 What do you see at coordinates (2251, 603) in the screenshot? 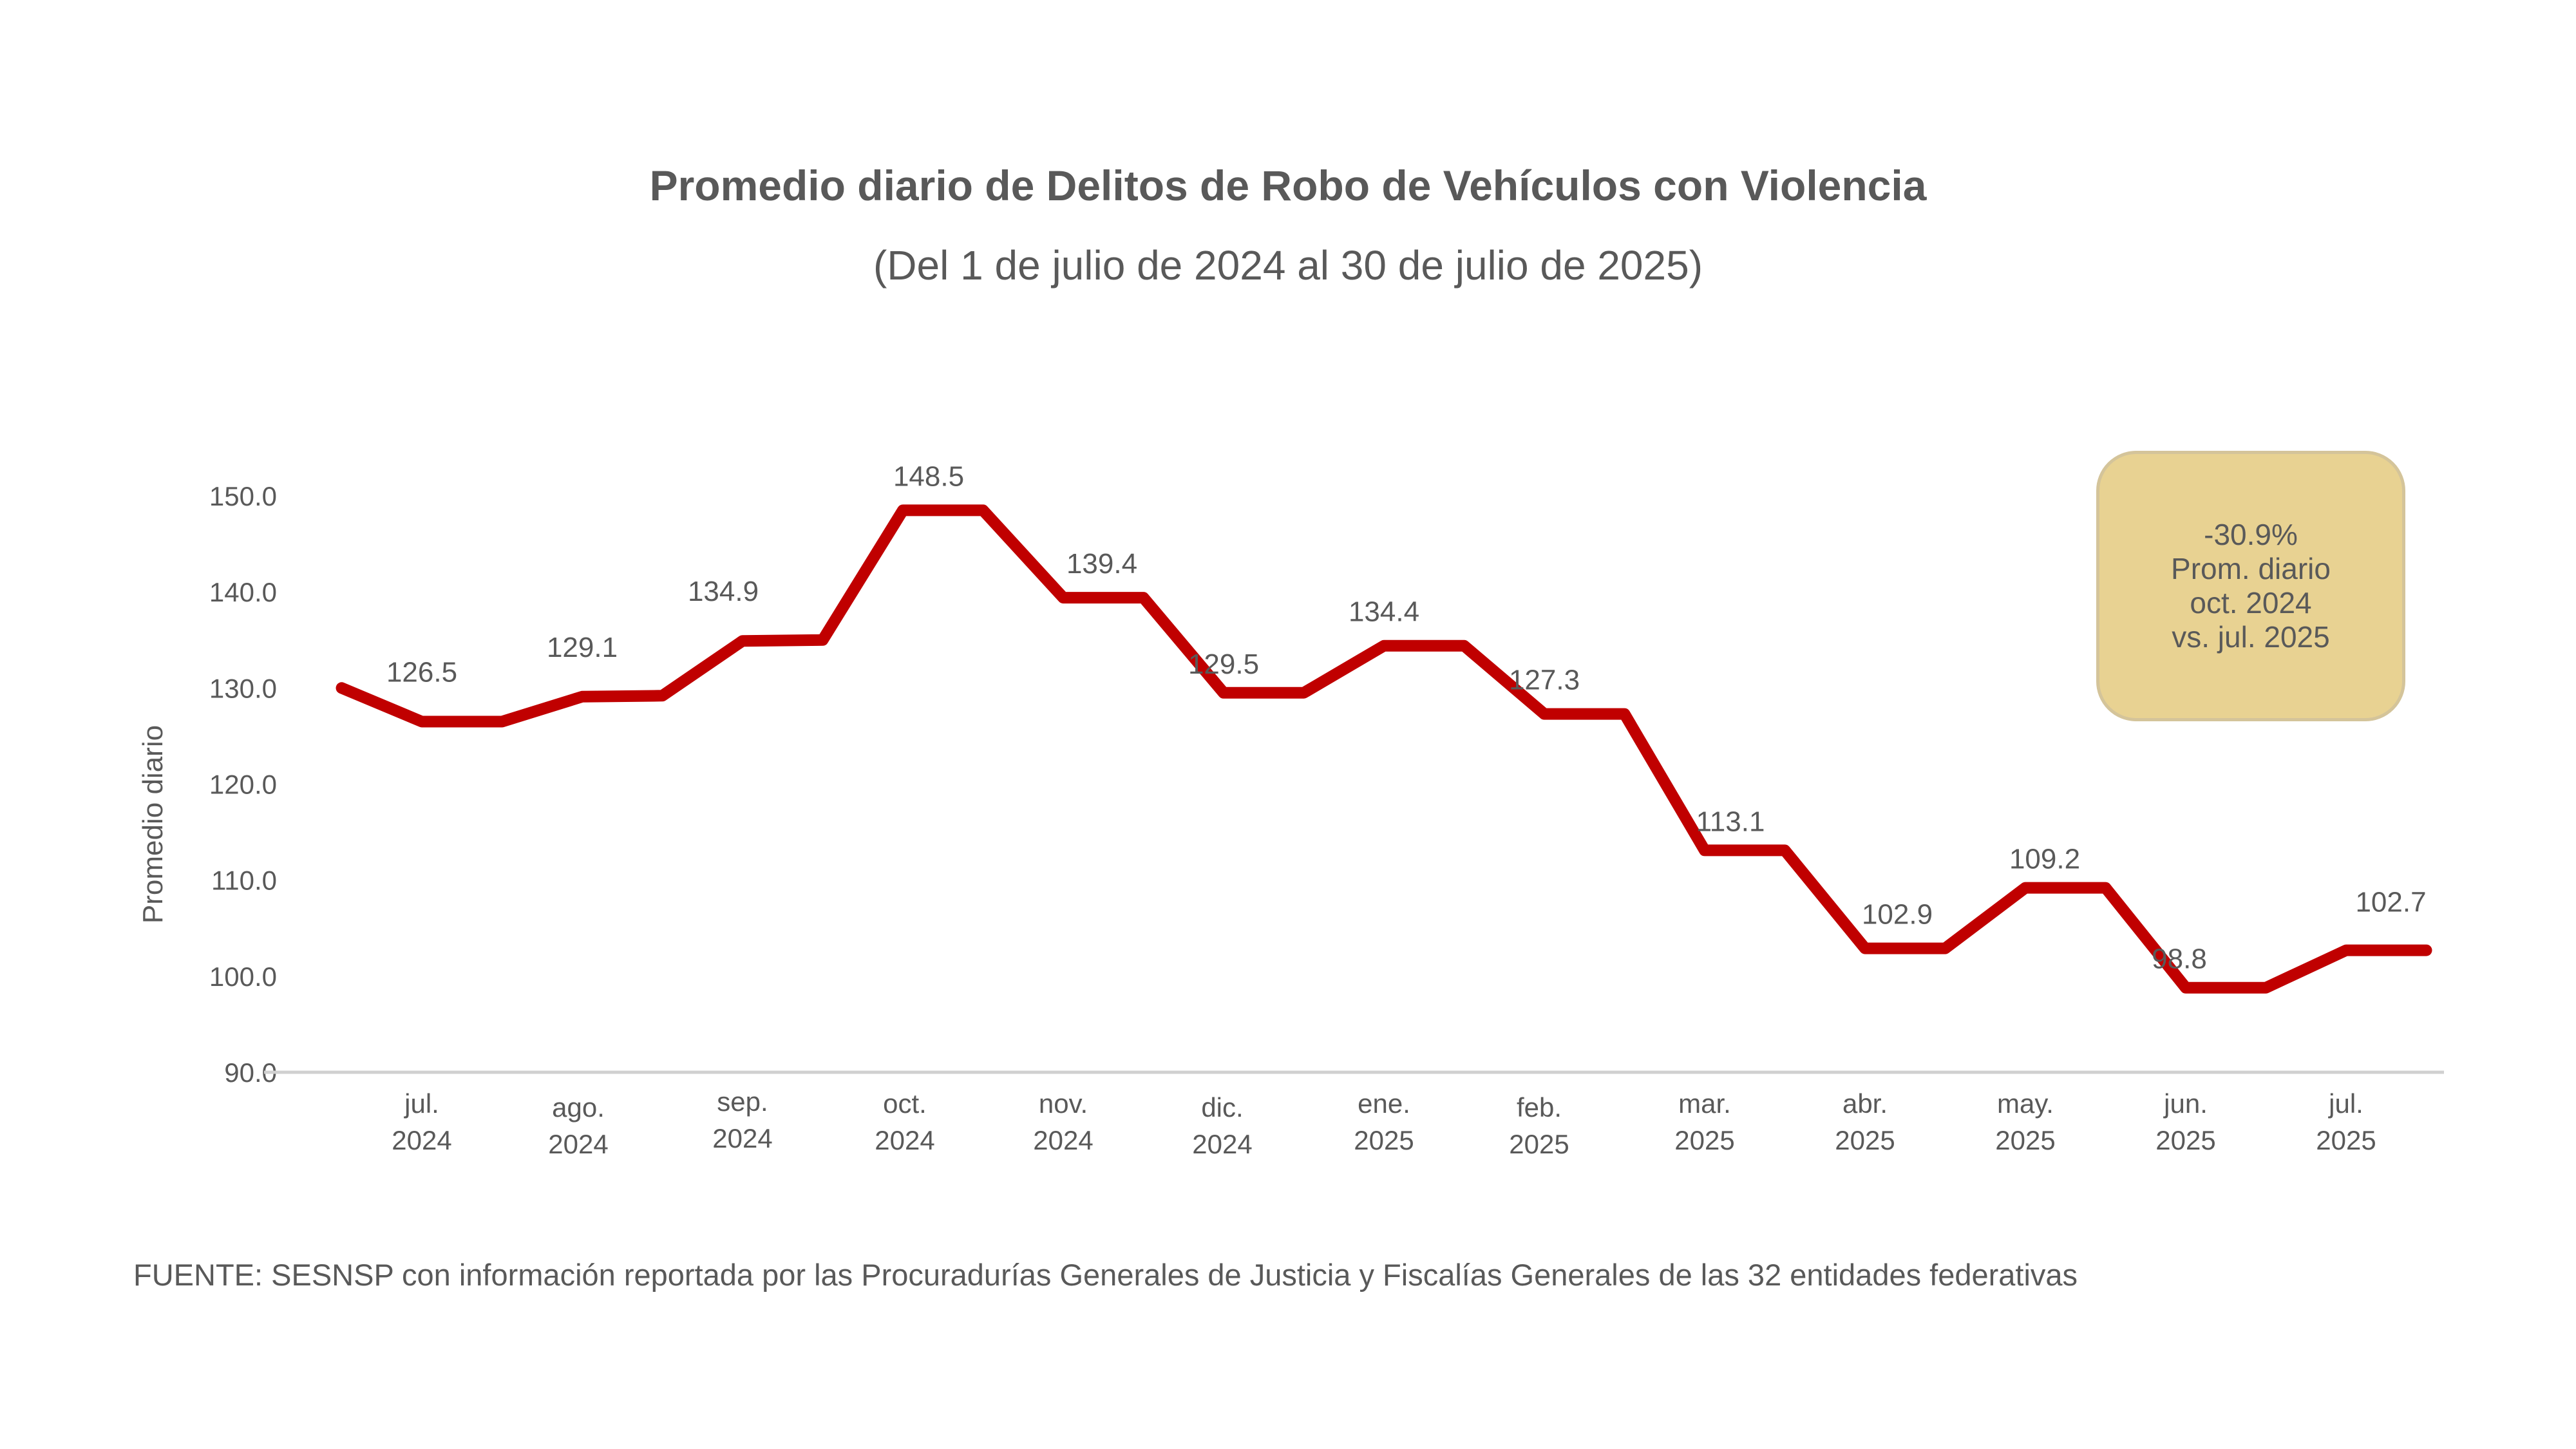
I see `annotation-line-from: oct. 2024` at bounding box center [2251, 603].